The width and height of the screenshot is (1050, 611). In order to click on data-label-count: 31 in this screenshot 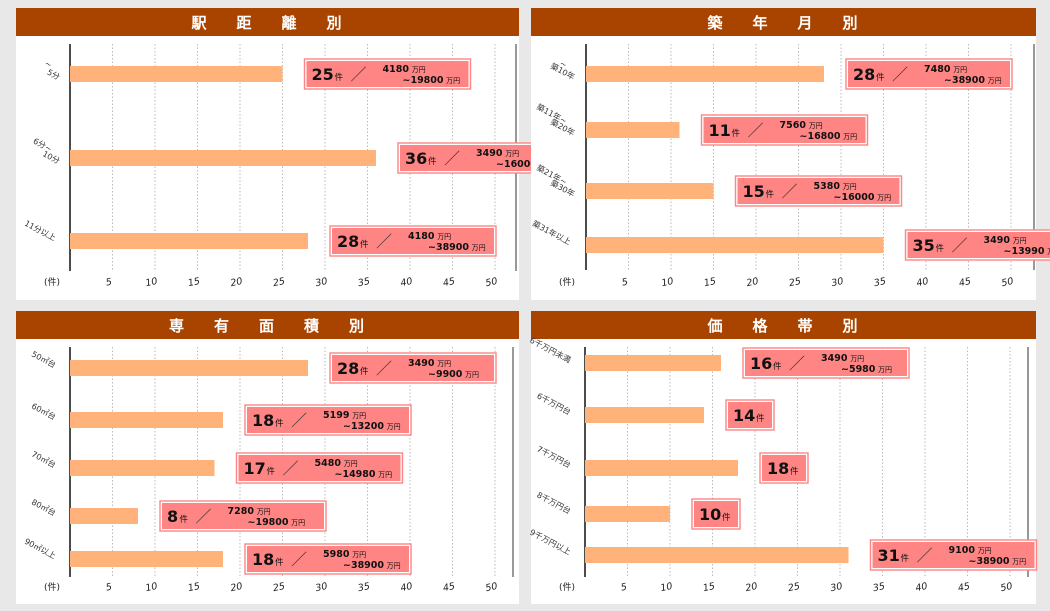, I will do `click(889, 555)`.